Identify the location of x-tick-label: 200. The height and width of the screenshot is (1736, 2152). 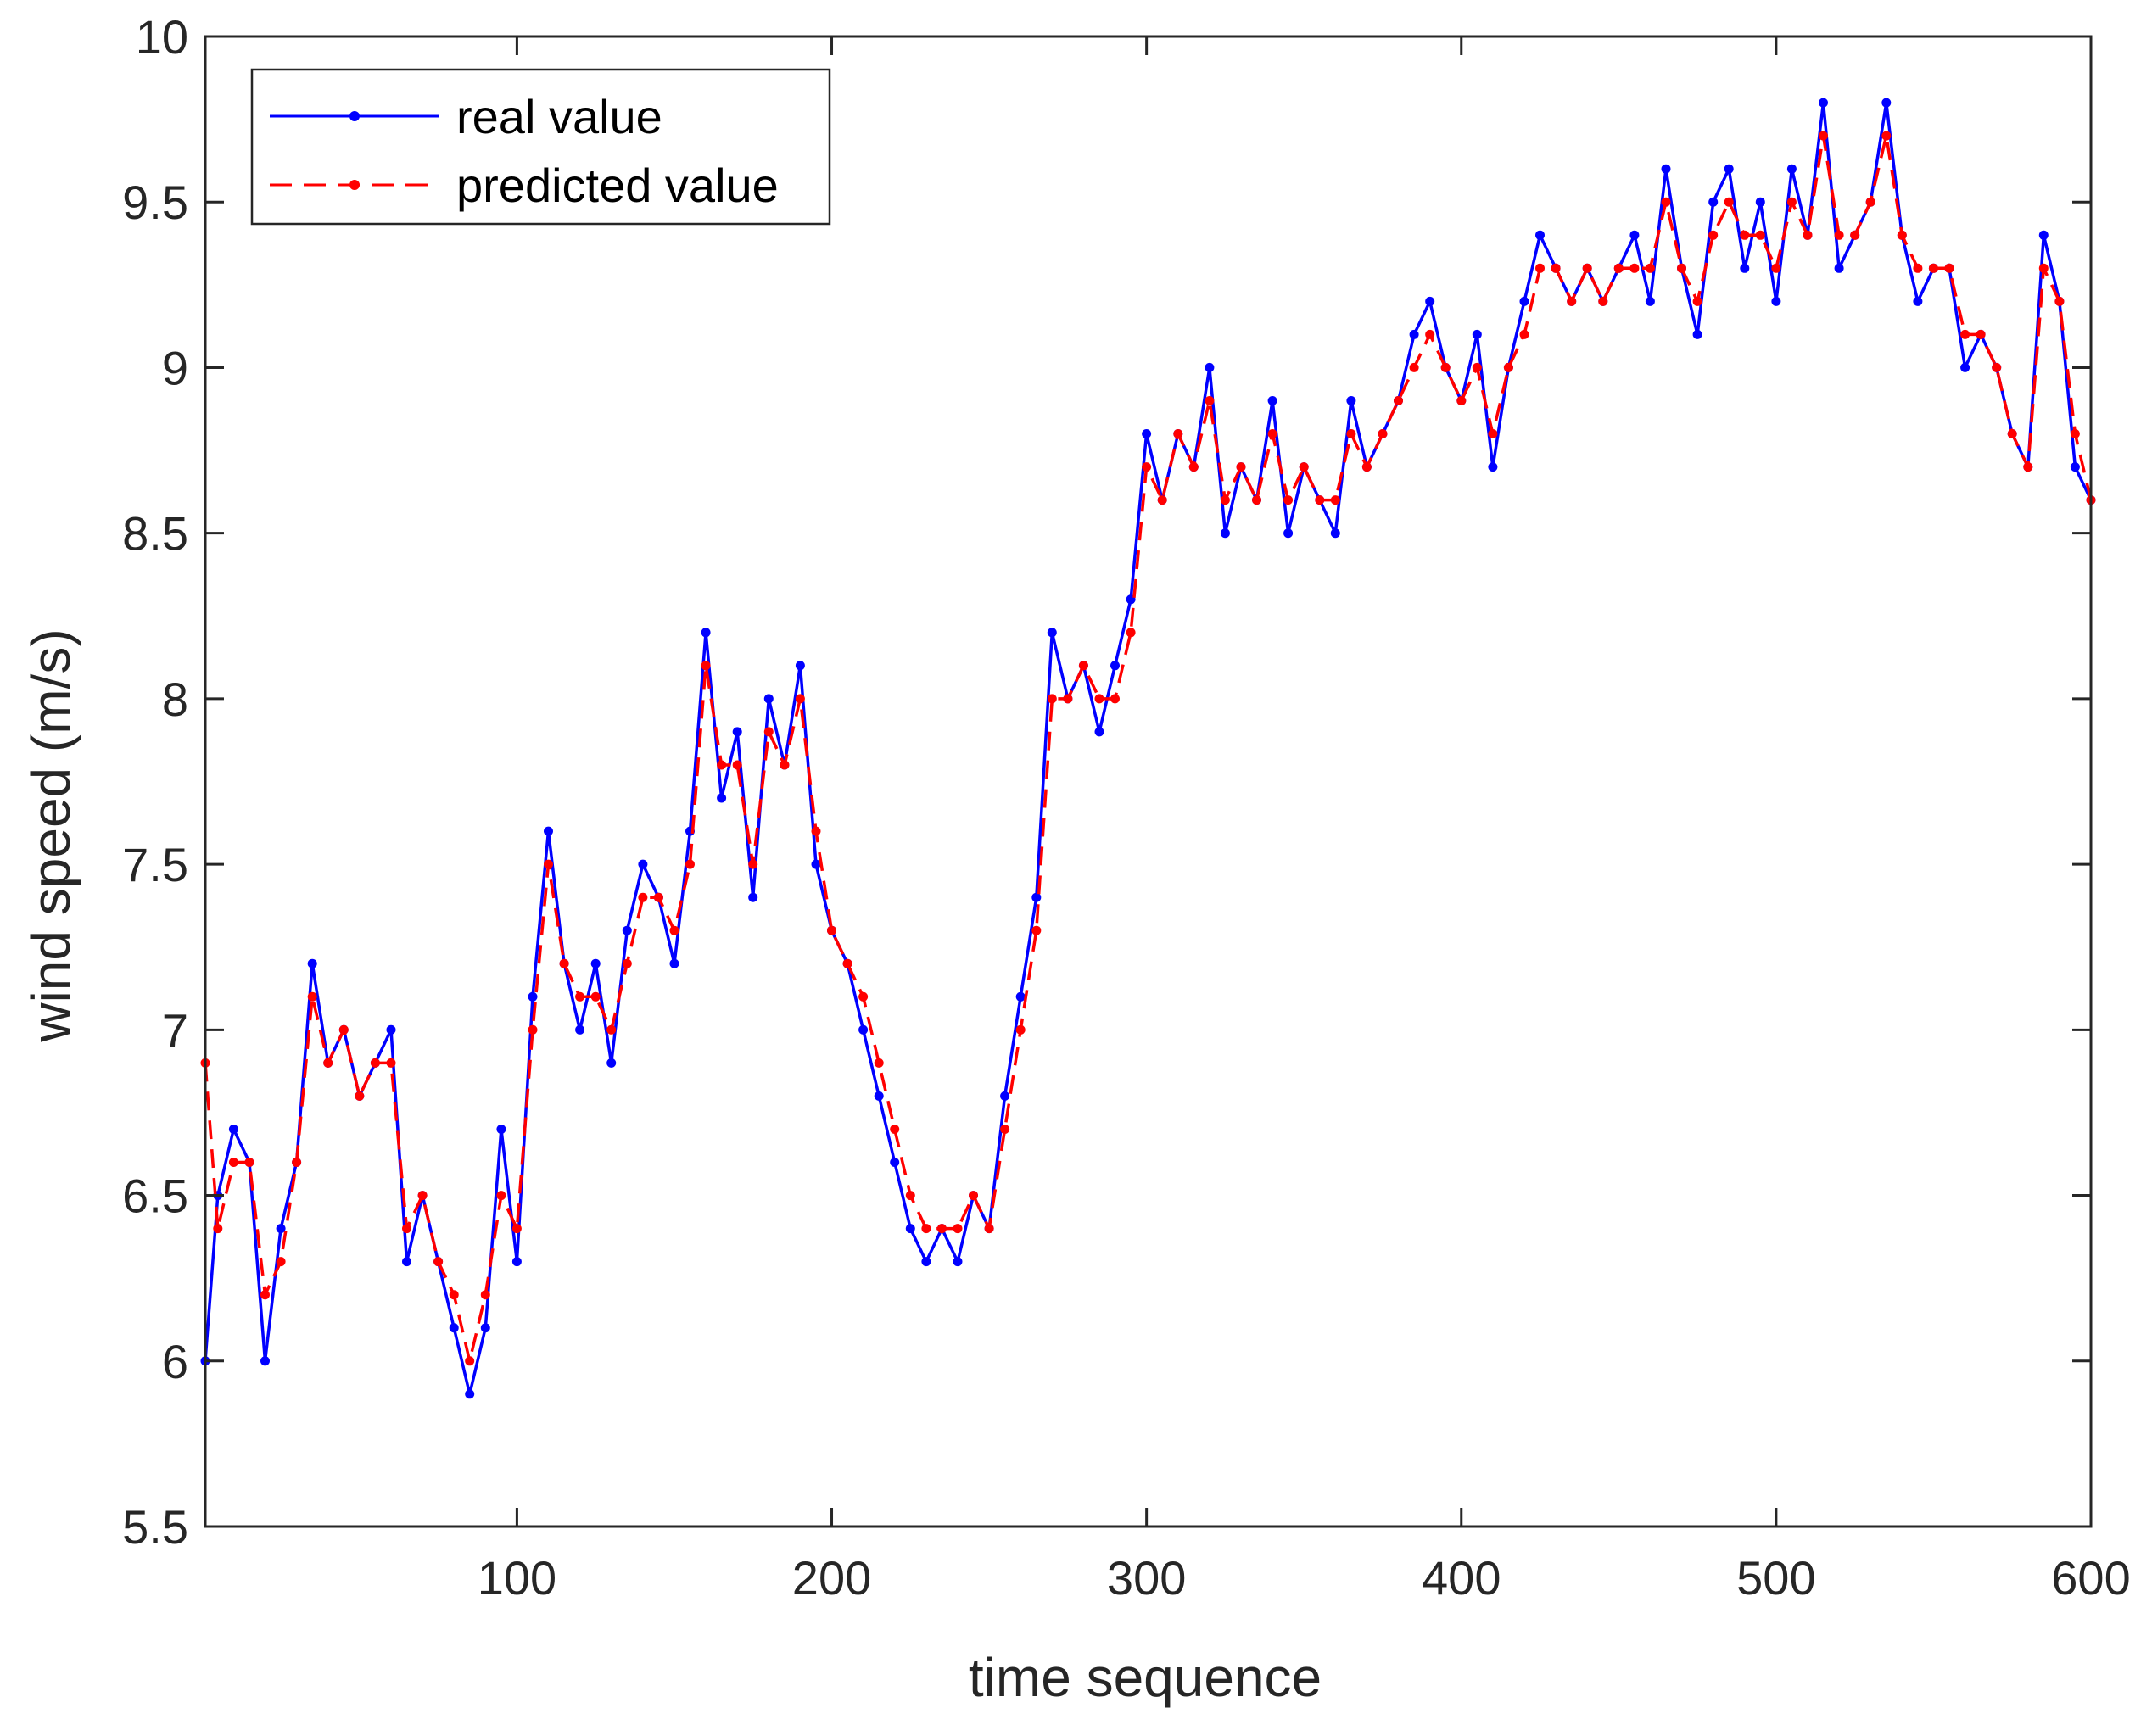
(831, 1578).